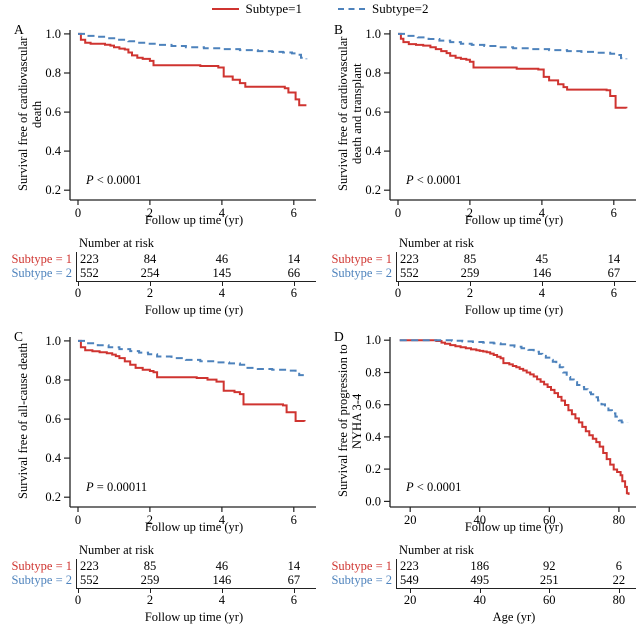  I want to click on risk-counts-subtype2: 549 495 251 22, so click(480, 580).